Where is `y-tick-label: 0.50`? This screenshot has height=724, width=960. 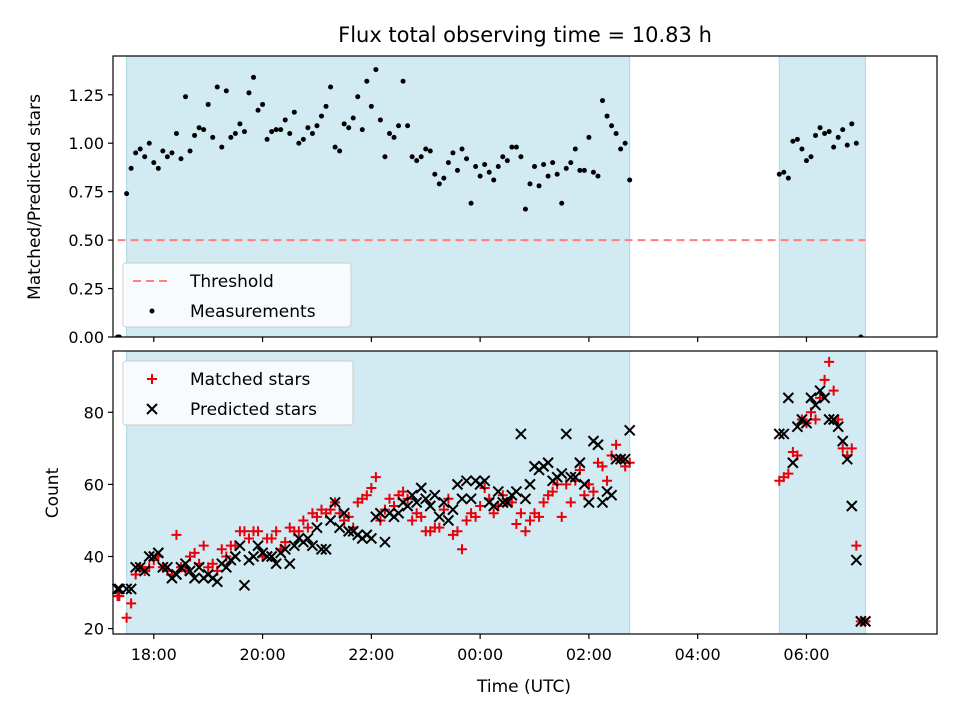 y-tick-label: 0.50 is located at coordinates (86, 240).